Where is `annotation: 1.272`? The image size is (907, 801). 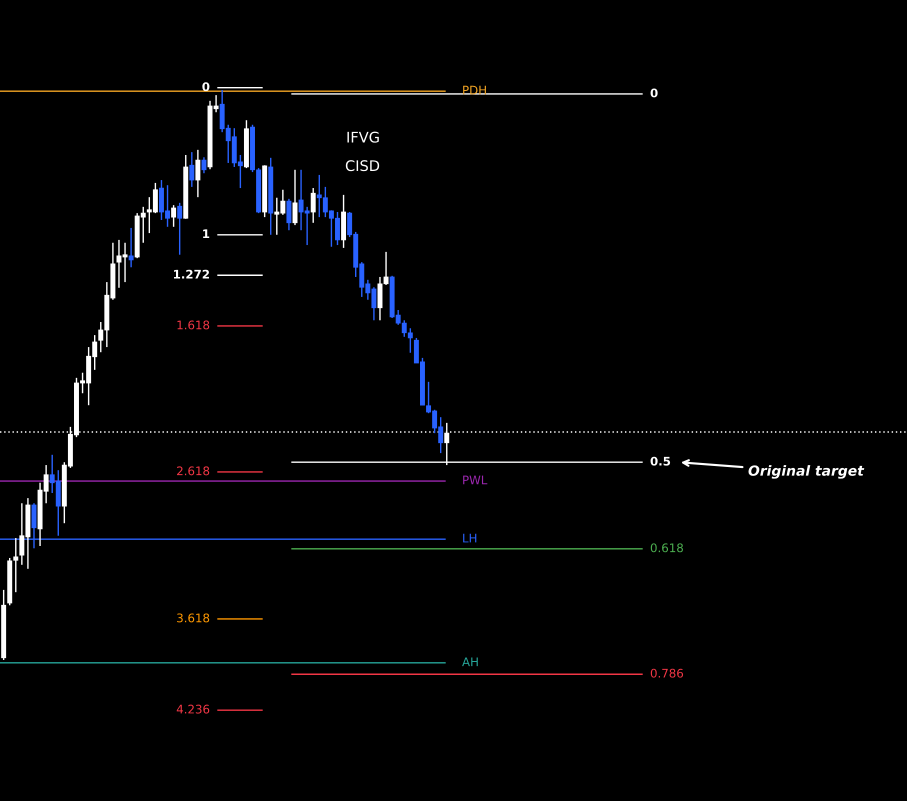
annotation: 1.272 is located at coordinates (191, 274).